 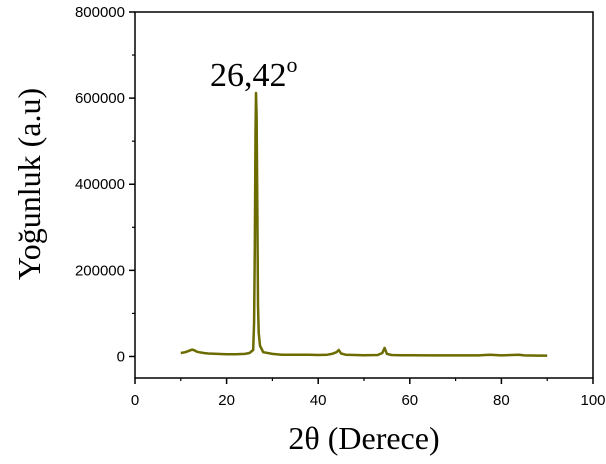 I want to click on x-tick-label: 40, so click(x=318, y=400).